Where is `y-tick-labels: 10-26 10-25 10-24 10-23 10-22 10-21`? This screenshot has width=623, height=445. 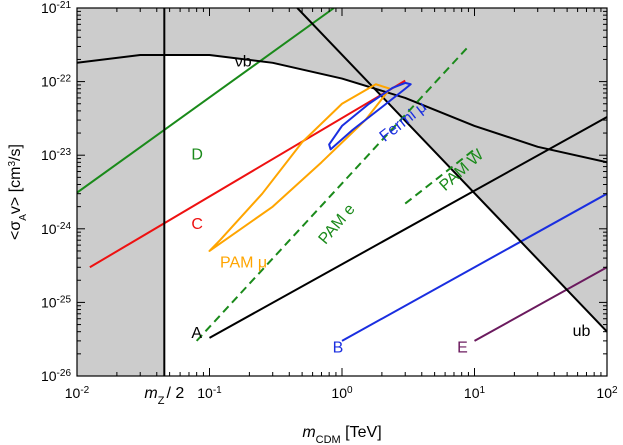 y-tick-labels: 10-26 10-25 10-24 10-23 10-22 10-21 is located at coordinates (56, 192).